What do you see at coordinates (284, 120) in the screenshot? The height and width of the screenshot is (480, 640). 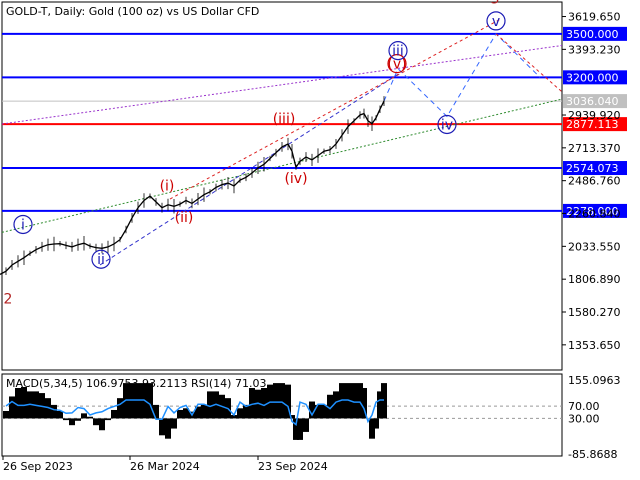 I see `wave-label: (iii)` at bounding box center [284, 120].